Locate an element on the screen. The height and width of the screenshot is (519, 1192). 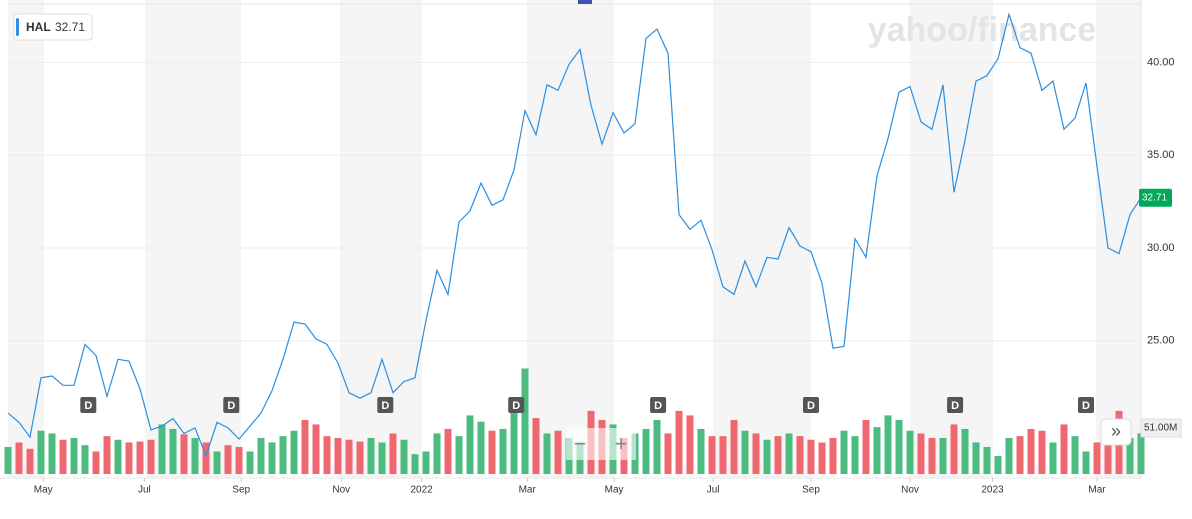
x-tick-label: May is located at coordinates (43, 490).